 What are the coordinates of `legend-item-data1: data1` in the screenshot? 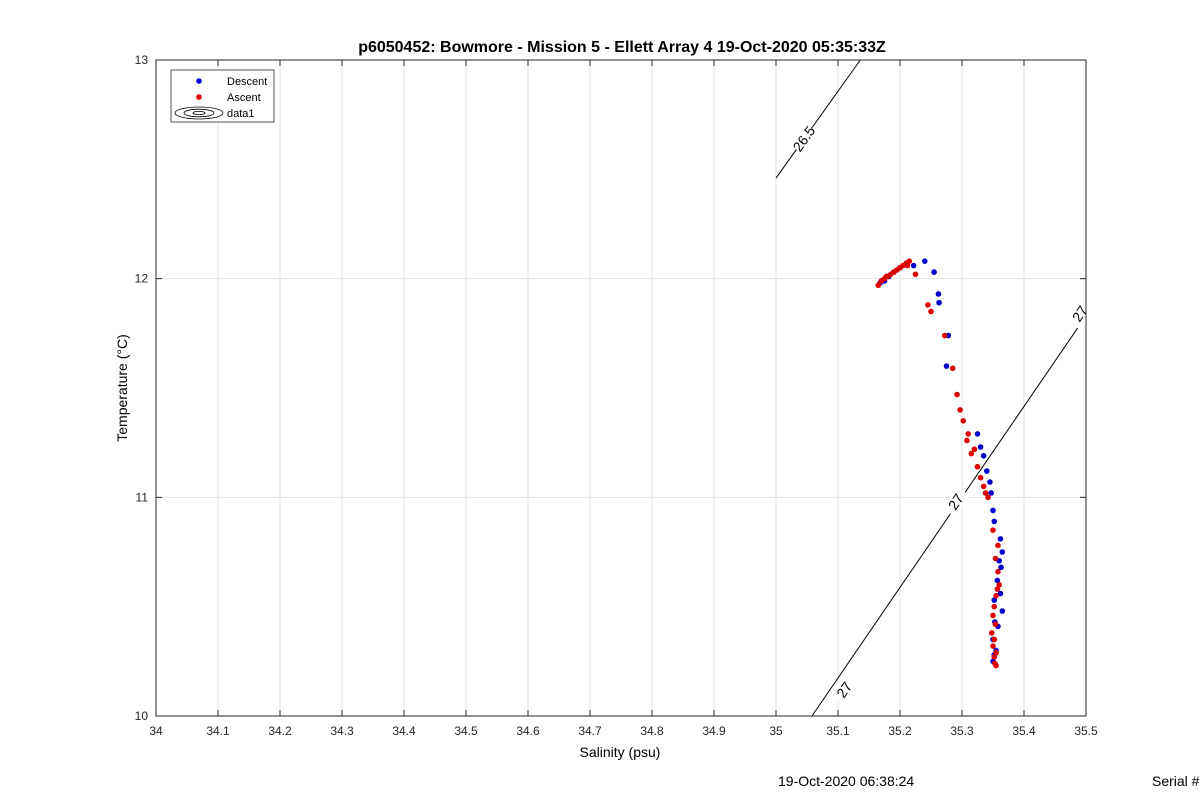 It's located at (214, 113).